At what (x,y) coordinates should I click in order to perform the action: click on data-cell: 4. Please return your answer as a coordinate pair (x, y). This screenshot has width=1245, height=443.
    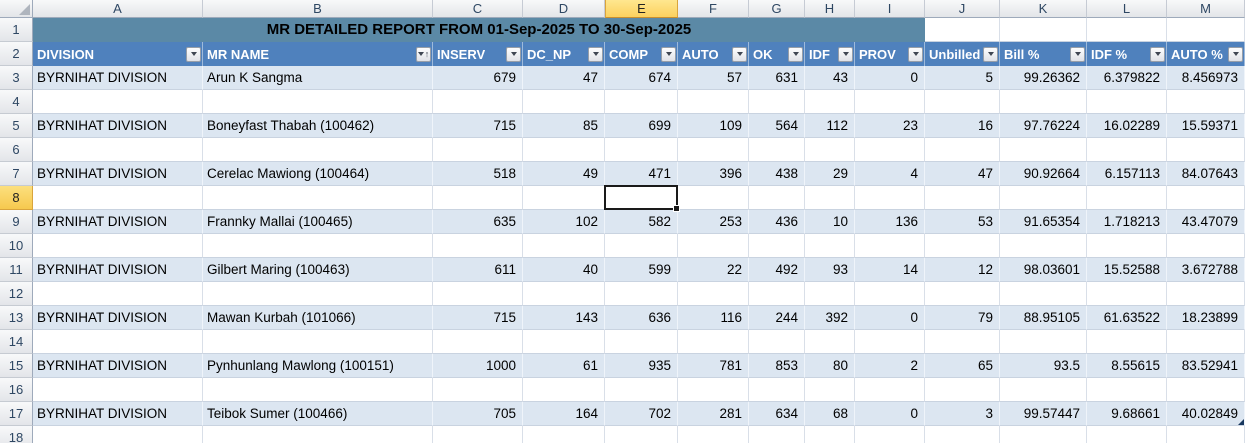
    Looking at the image, I should click on (890, 174).